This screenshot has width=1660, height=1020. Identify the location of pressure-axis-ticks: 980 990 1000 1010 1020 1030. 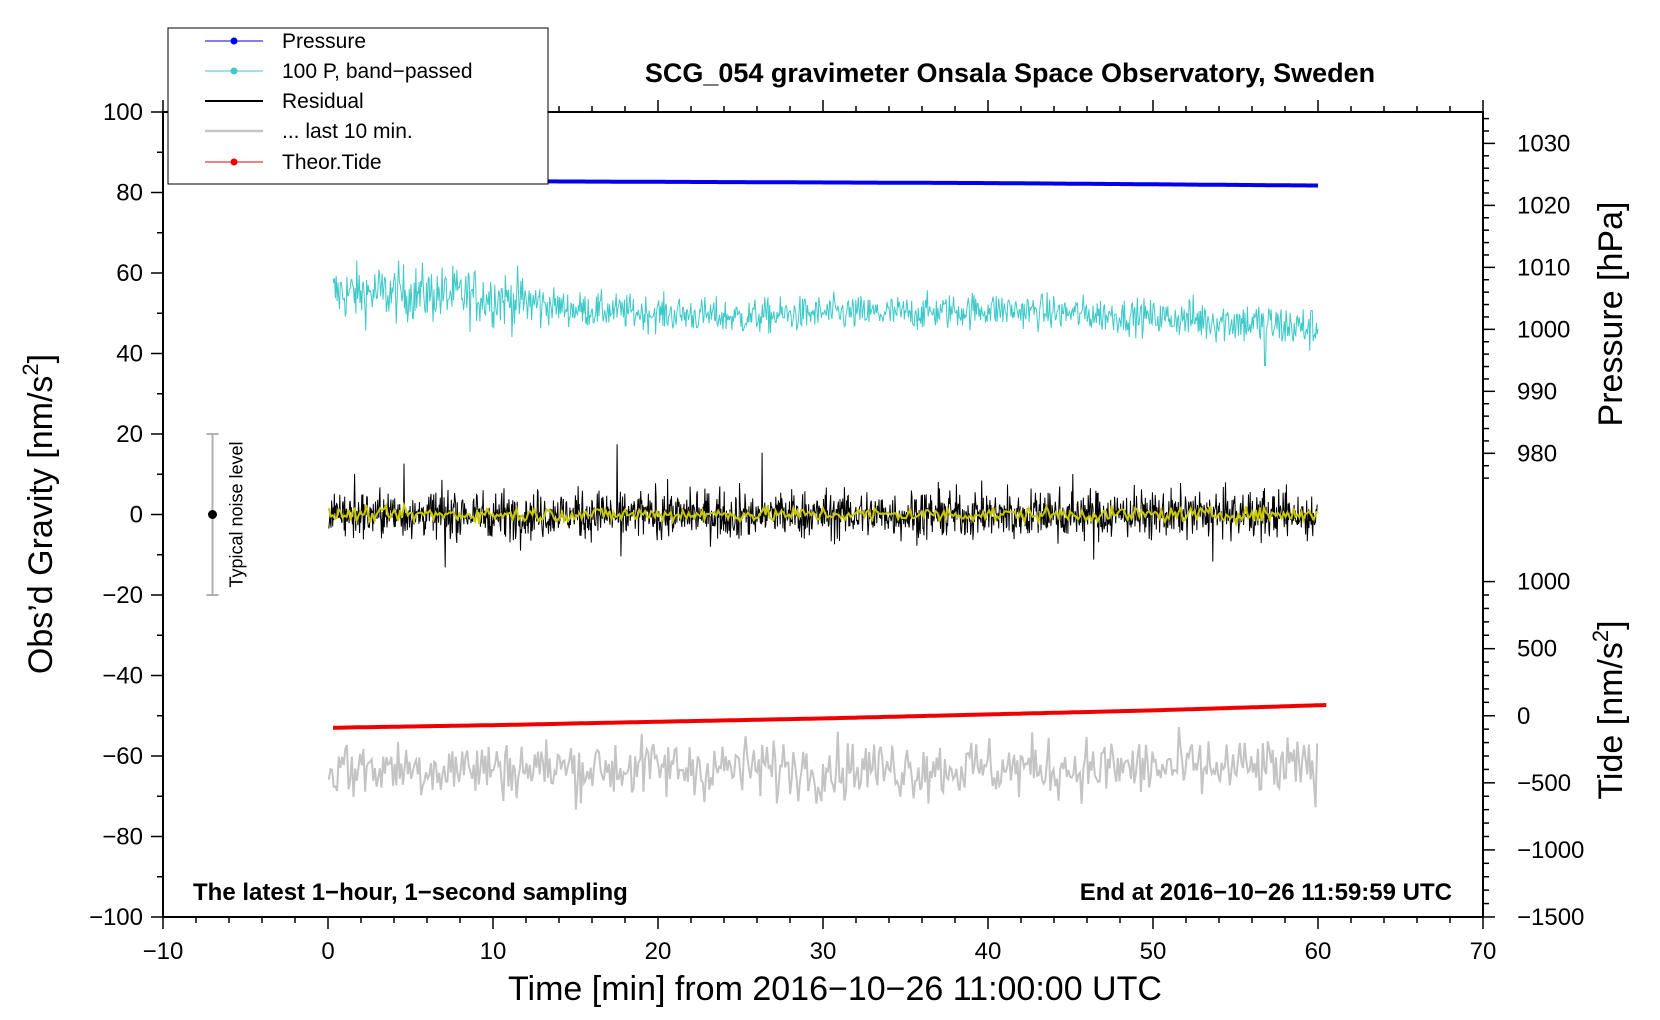
(1526, 298).